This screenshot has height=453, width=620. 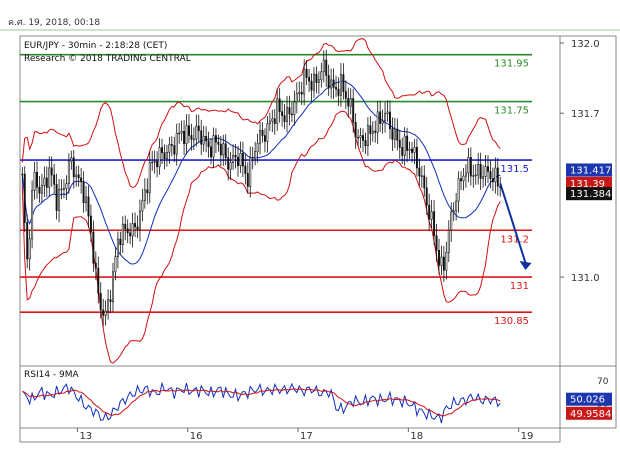 I want to click on price-axis-frame, so click(x=588, y=201).